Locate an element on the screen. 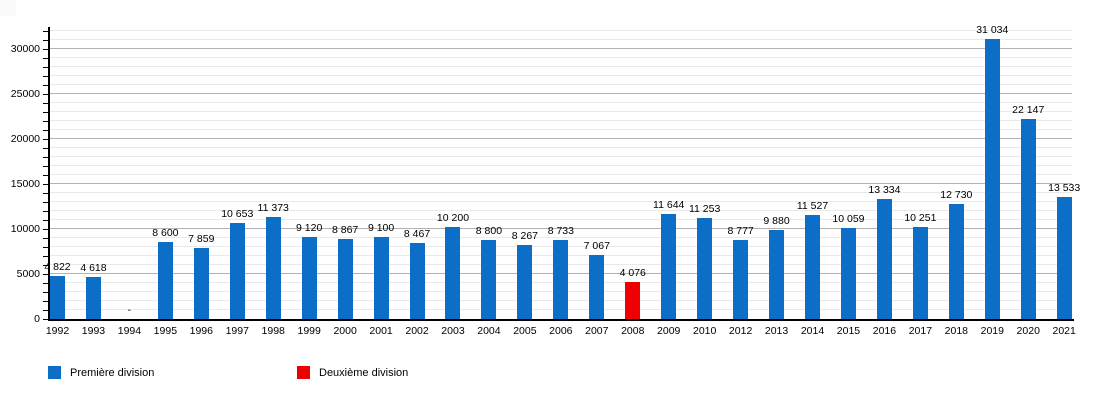  bar-value-label-2007: 7 067 is located at coordinates (596, 246).